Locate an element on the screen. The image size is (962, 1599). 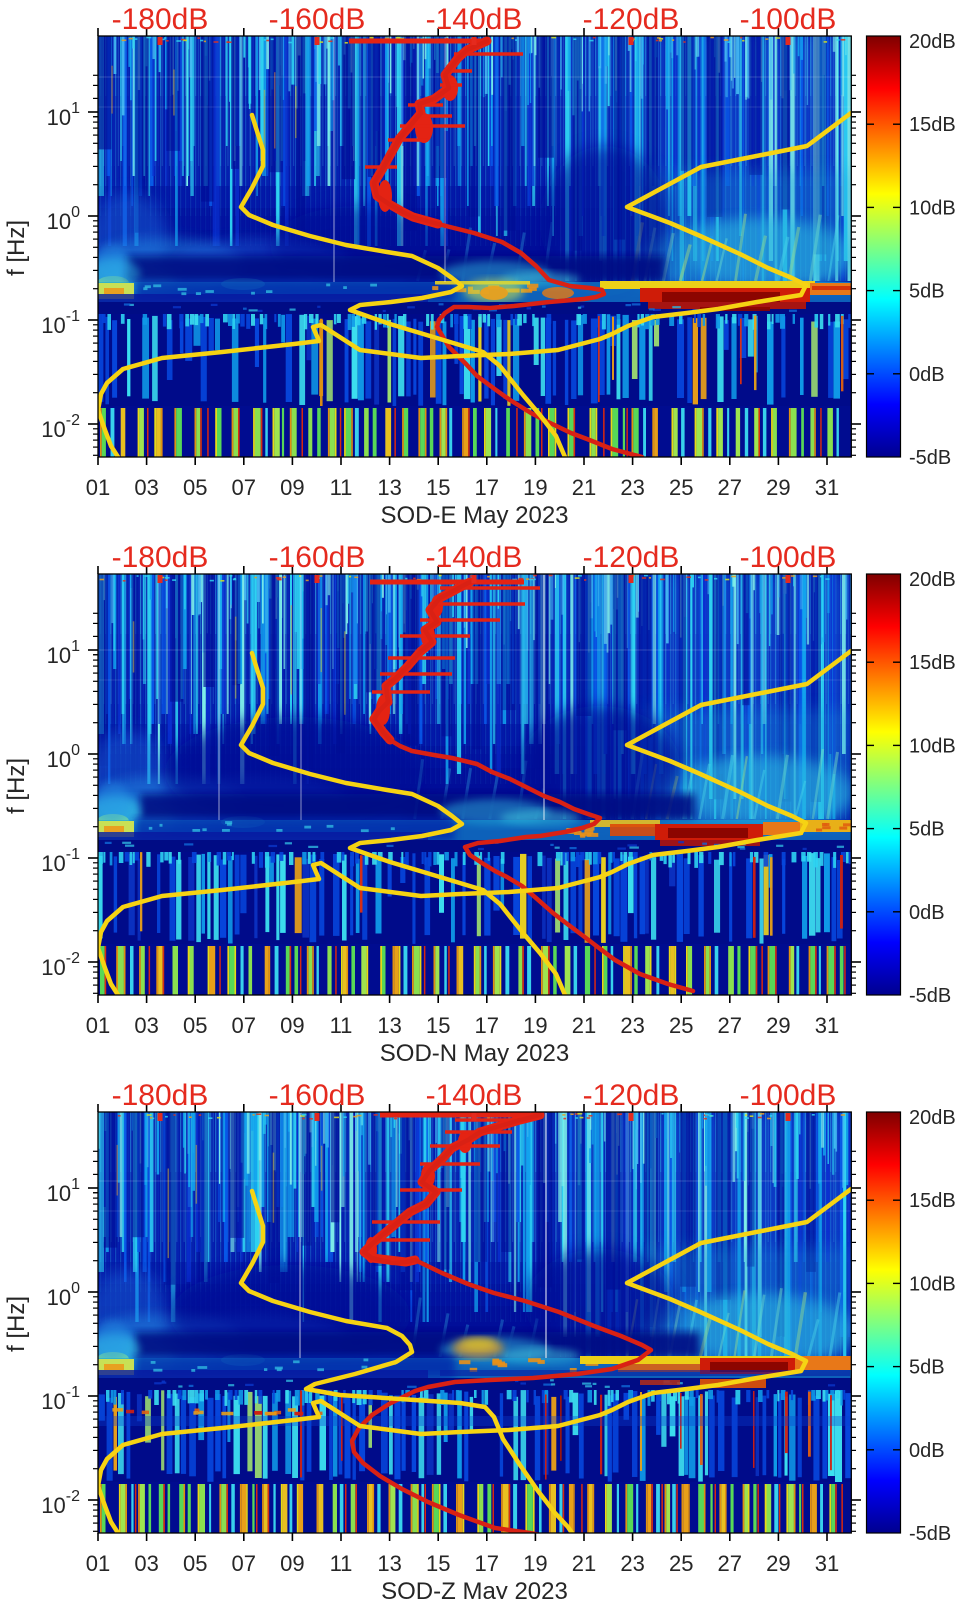
svg-text: SOD-Z May 2023 is located at coordinates (474, 1588).